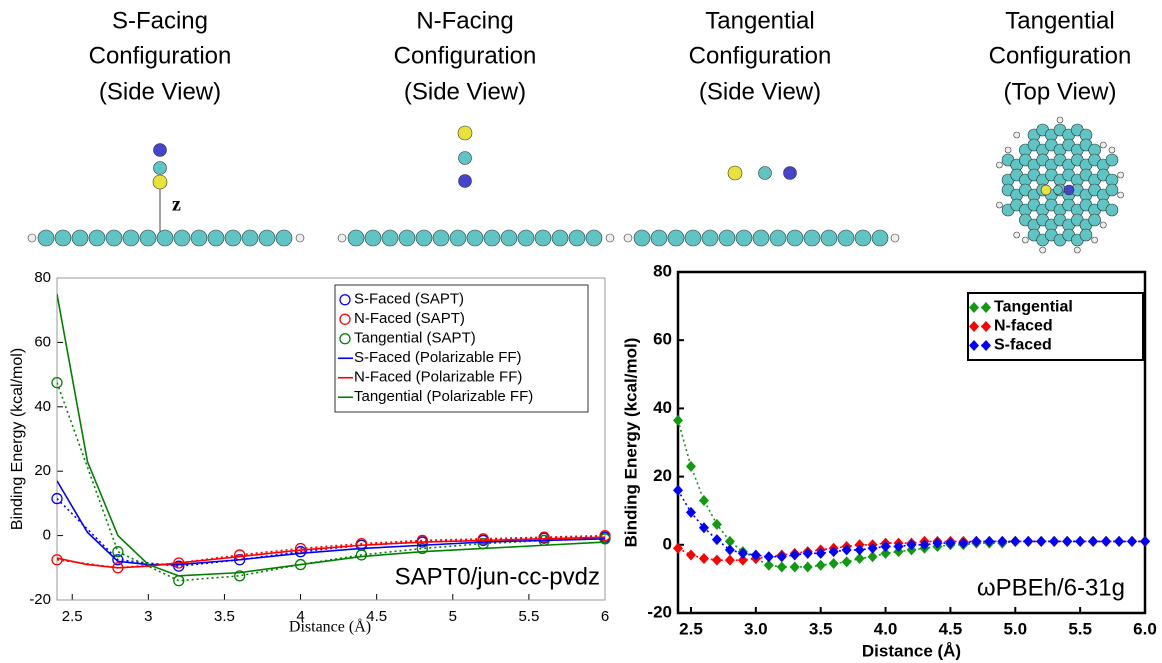 The image size is (1162, 663). I want to click on legend-box, so click(461, 348).